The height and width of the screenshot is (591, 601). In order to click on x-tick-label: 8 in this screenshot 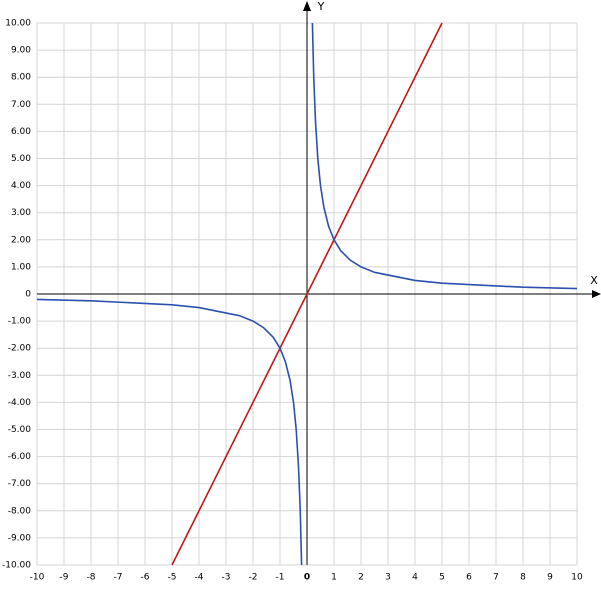, I will do `click(523, 578)`.